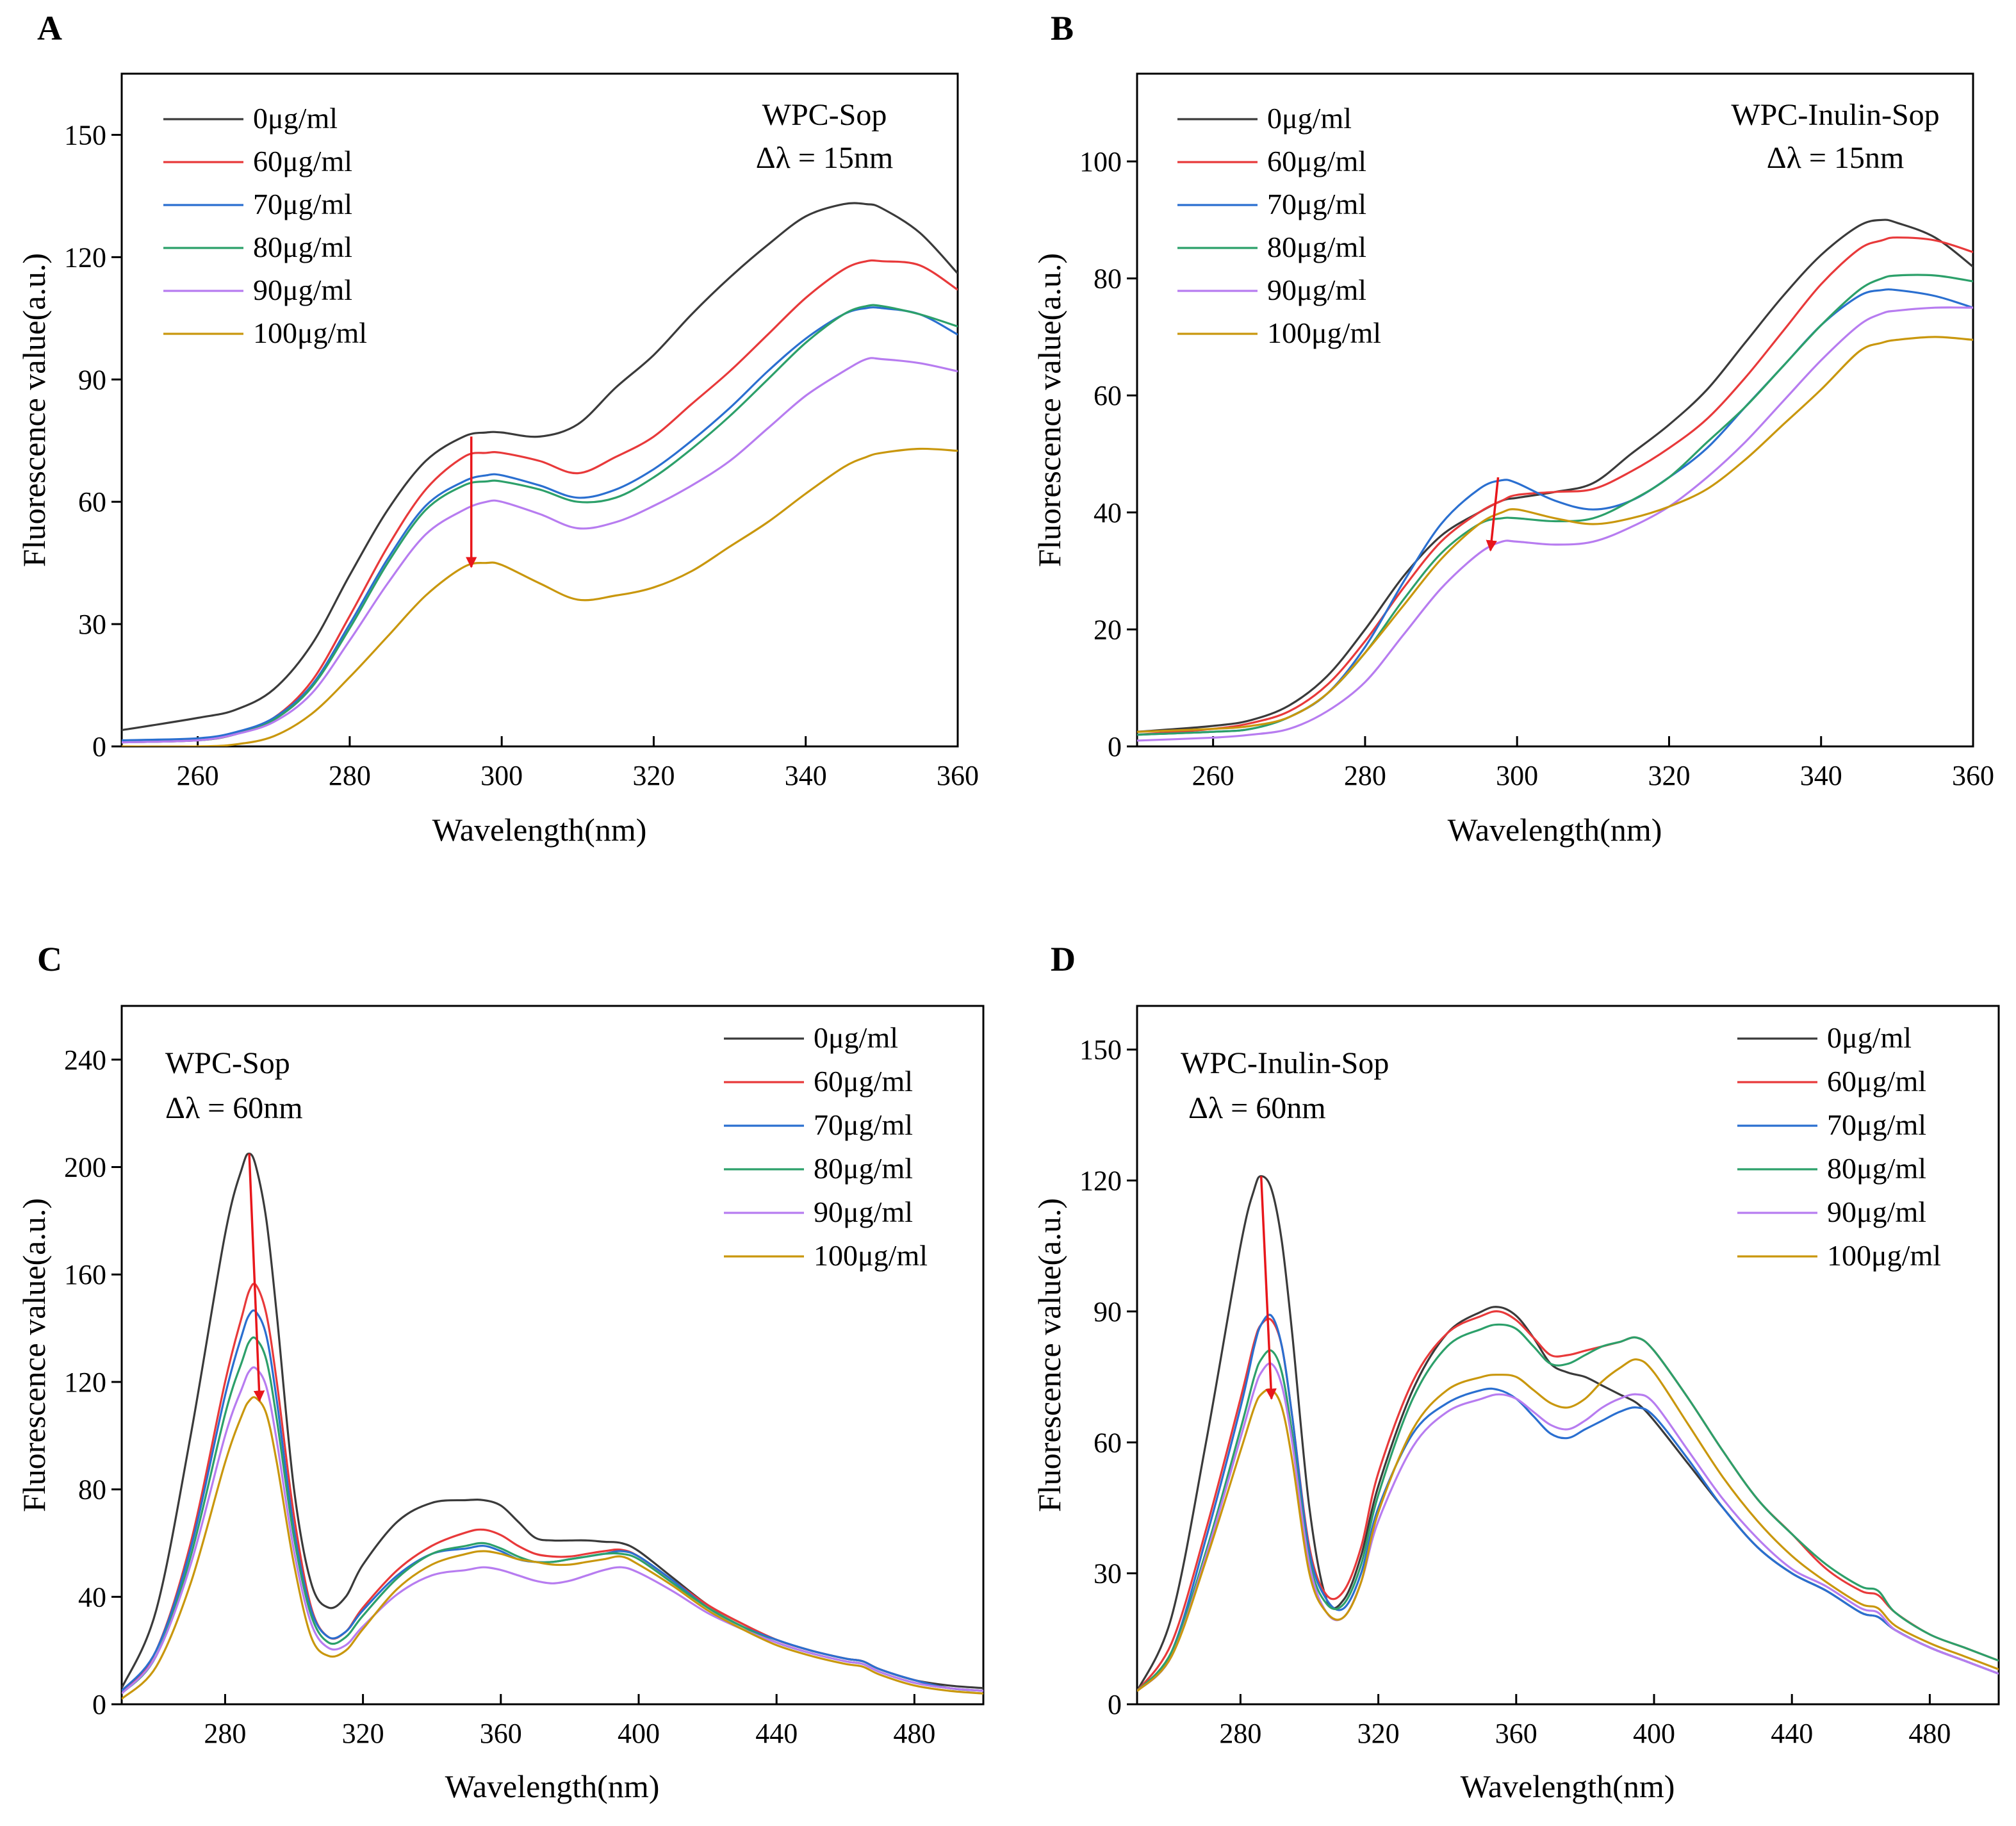 This screenshot has width=2016, height=1826. I want to click on panel-d-legend-label-90: 90μg/ml, so click(1876, 1212).